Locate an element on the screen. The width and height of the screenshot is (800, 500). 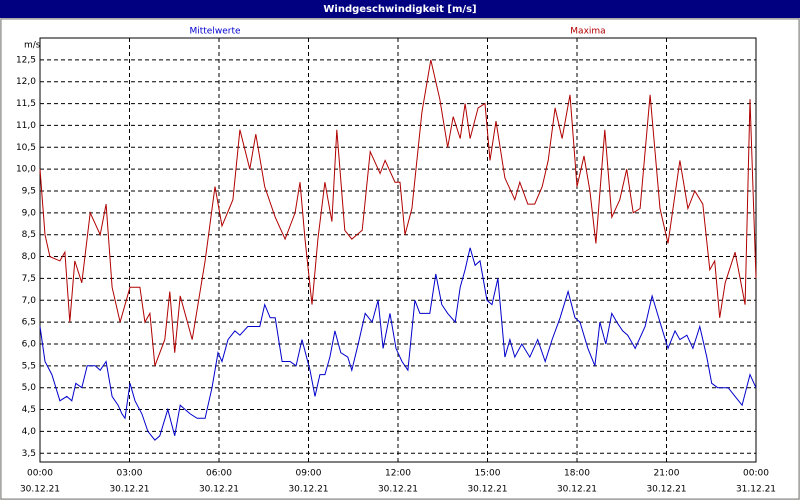
x-tick-label: 03:00 is located at coordinates (130, 474).